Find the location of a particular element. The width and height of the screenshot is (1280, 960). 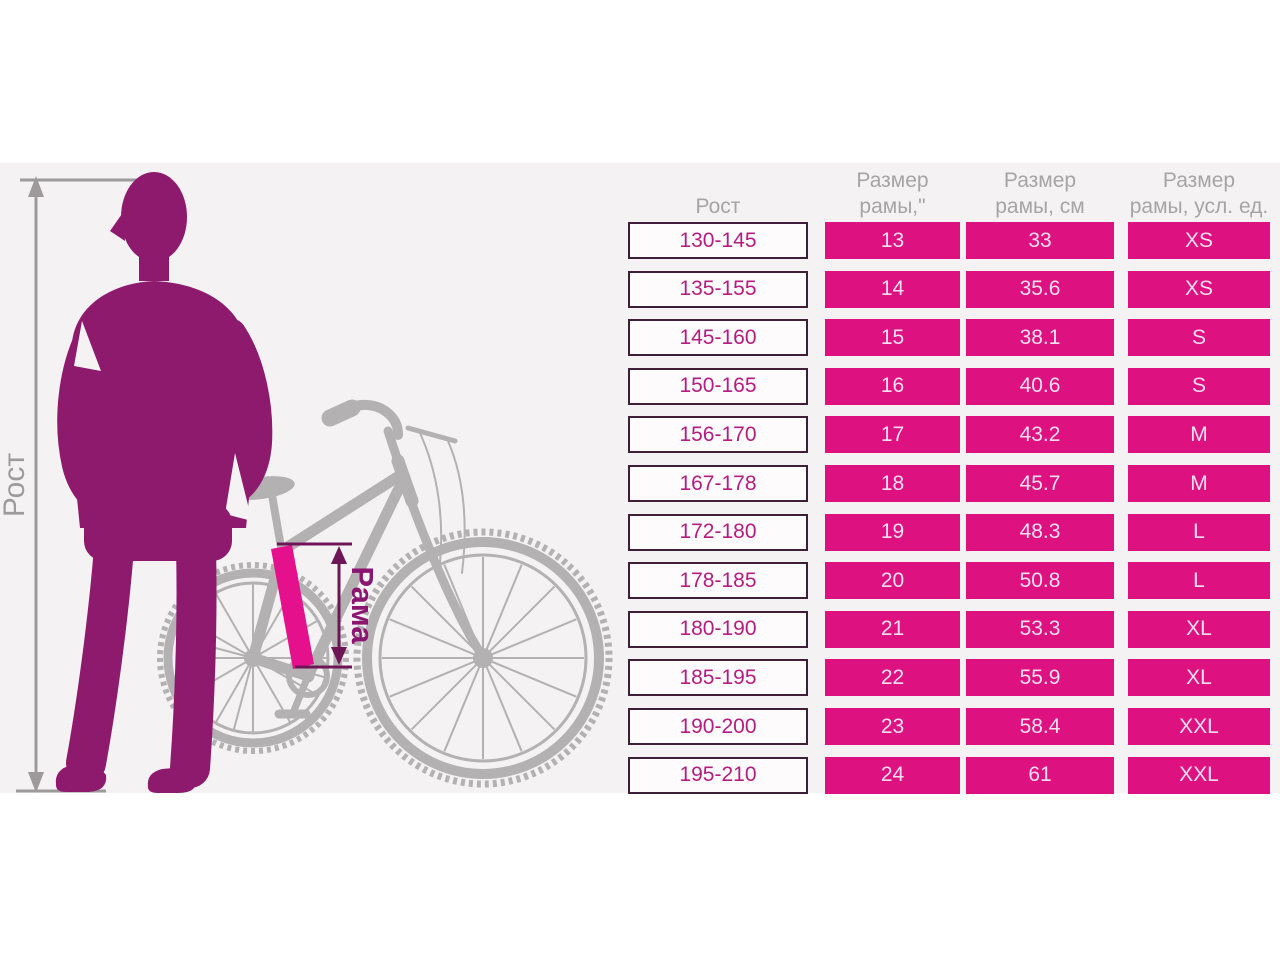

frame-inches-cell: 22 is located at coordinates (892, 678).